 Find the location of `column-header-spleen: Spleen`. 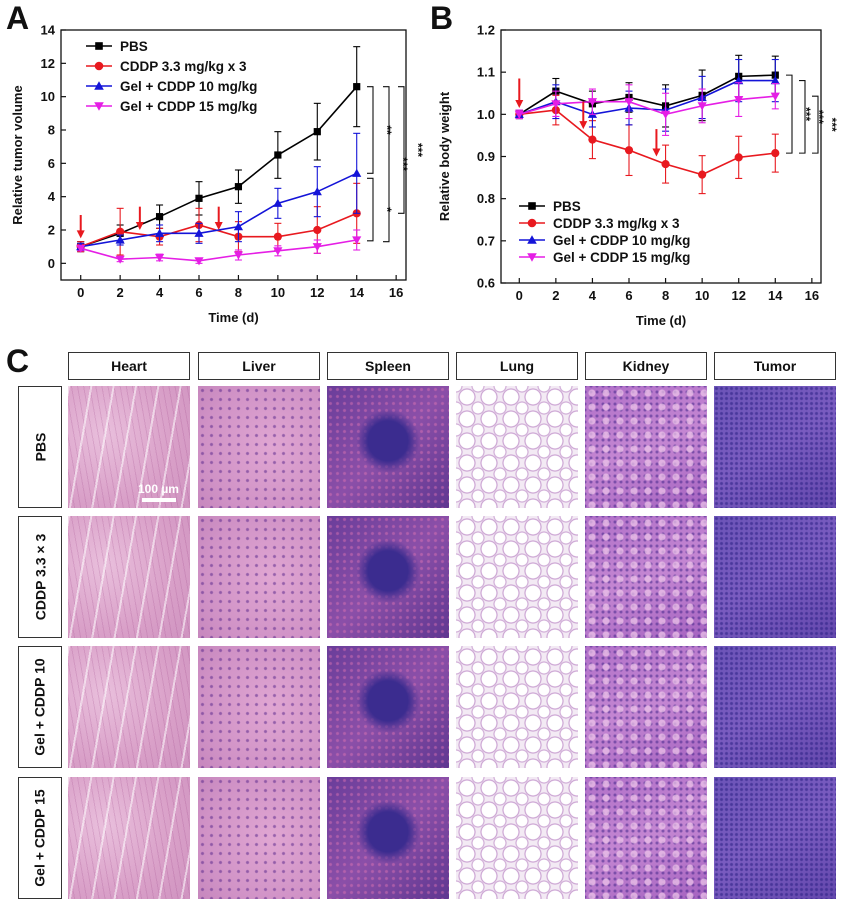

column-header-spleen: Spleen is located at coordinates (388, 366).